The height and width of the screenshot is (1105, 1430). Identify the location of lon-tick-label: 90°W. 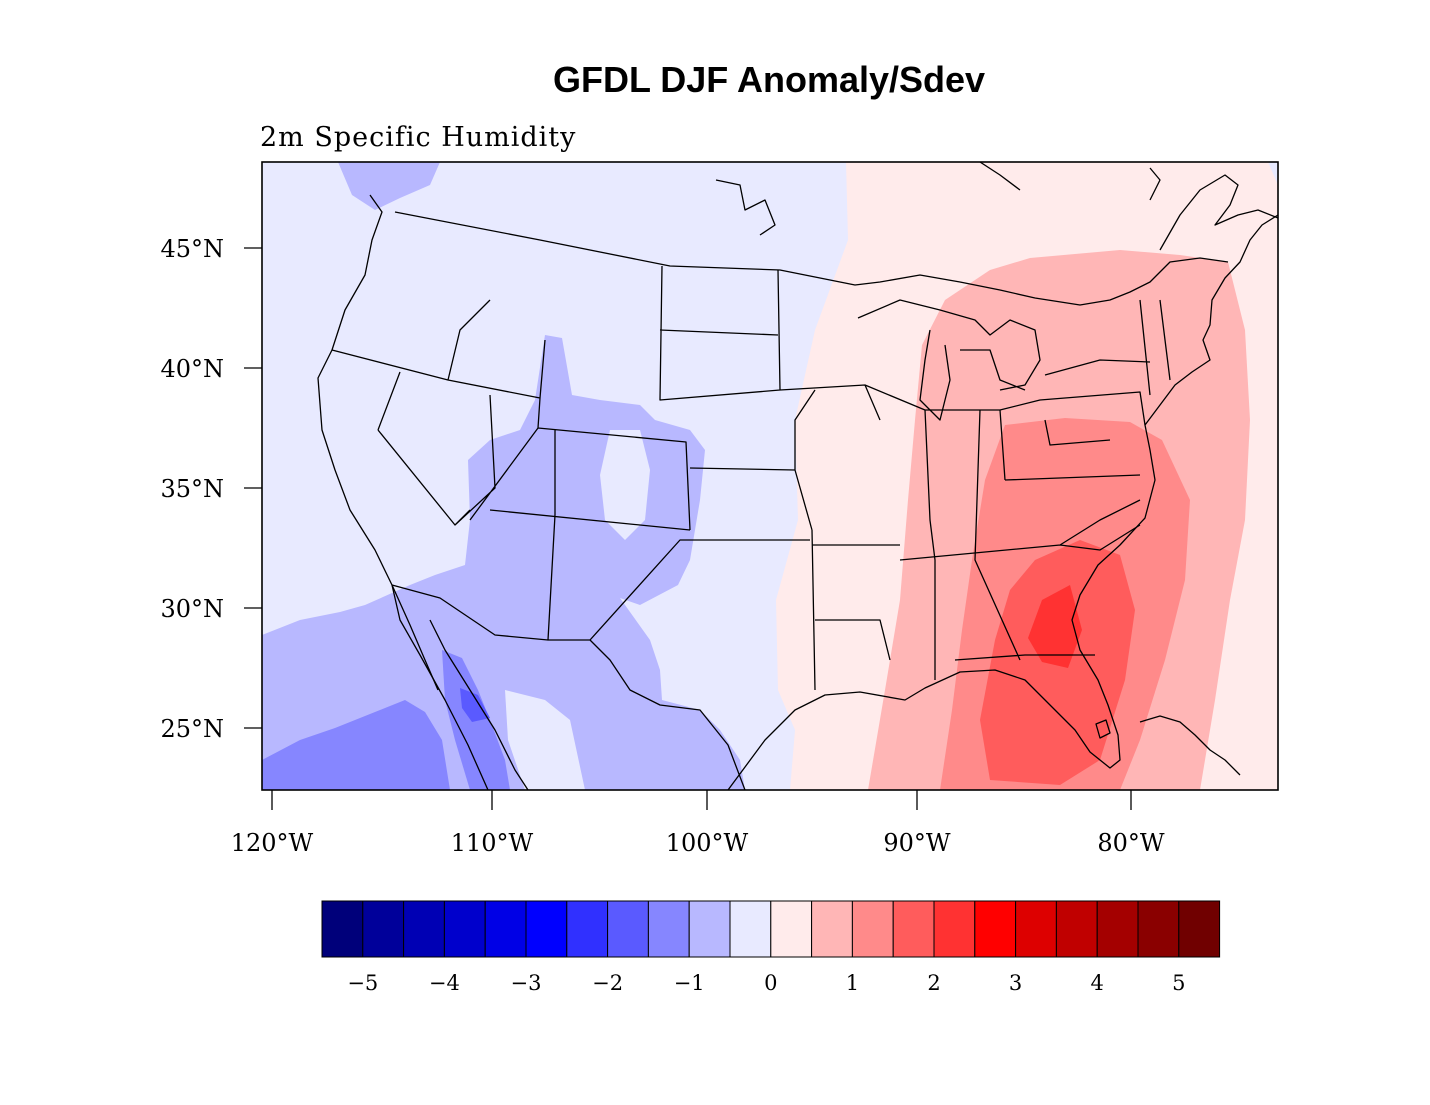
(917, 843).